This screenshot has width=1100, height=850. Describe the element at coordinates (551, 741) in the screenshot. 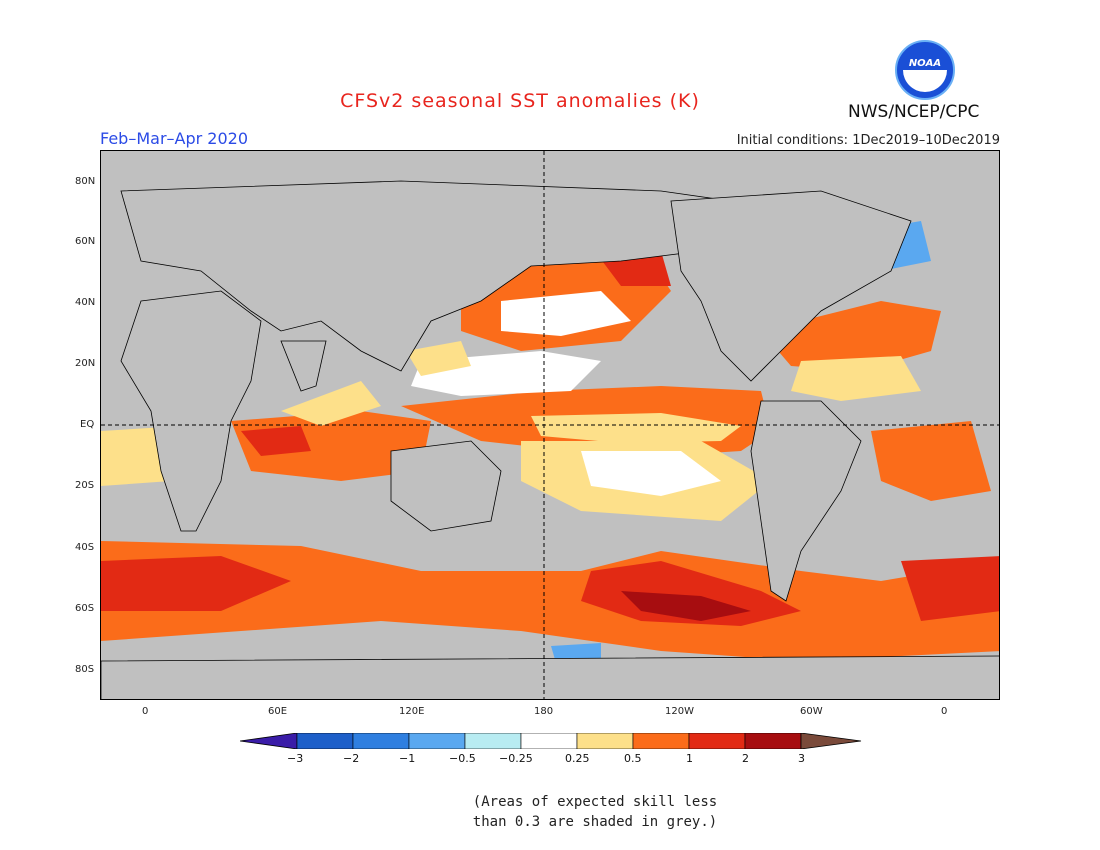

I see `colorbar` at that location.